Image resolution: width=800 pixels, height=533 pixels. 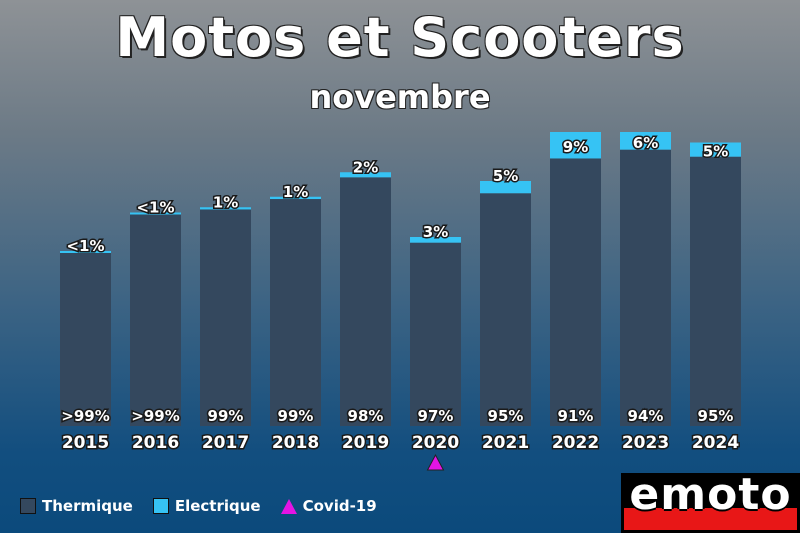 What do you see at coordinates (576, 416) in the screenshot?
I see `label-thermique-2022: 91%` at bounding box center [576, 416].